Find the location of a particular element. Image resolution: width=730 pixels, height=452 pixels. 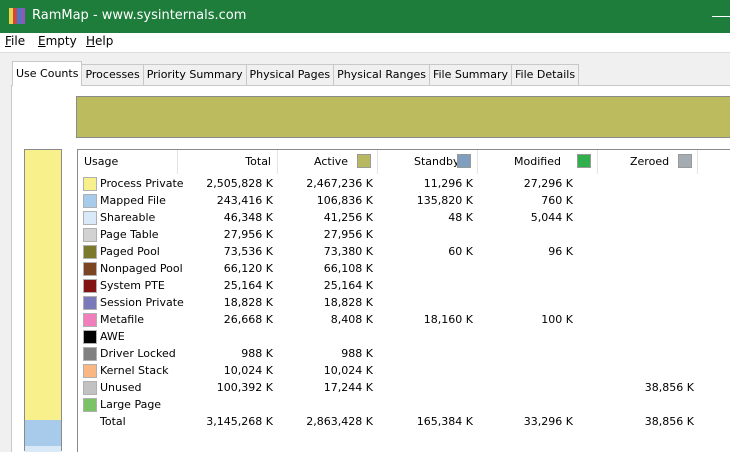

table-cell: 27,296 K is located at coordinates (548, 183).